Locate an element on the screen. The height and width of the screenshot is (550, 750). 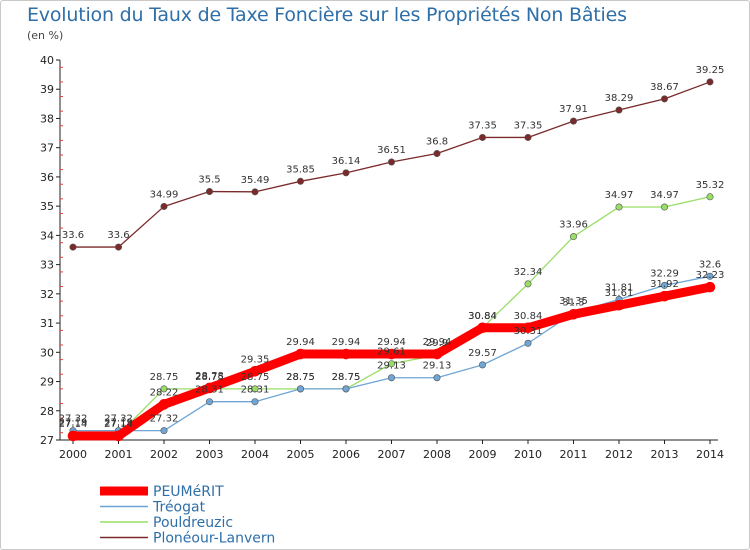
data-label: 28.22 is located at coordinates (164, 392).